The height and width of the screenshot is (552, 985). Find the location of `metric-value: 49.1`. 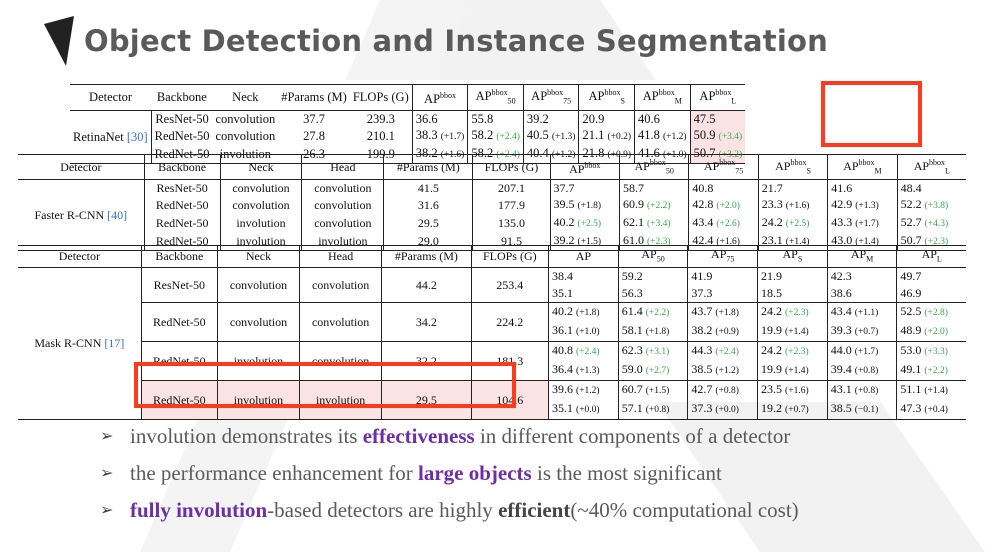

metric-value: 49.1 is located at coordinates (911, 369).